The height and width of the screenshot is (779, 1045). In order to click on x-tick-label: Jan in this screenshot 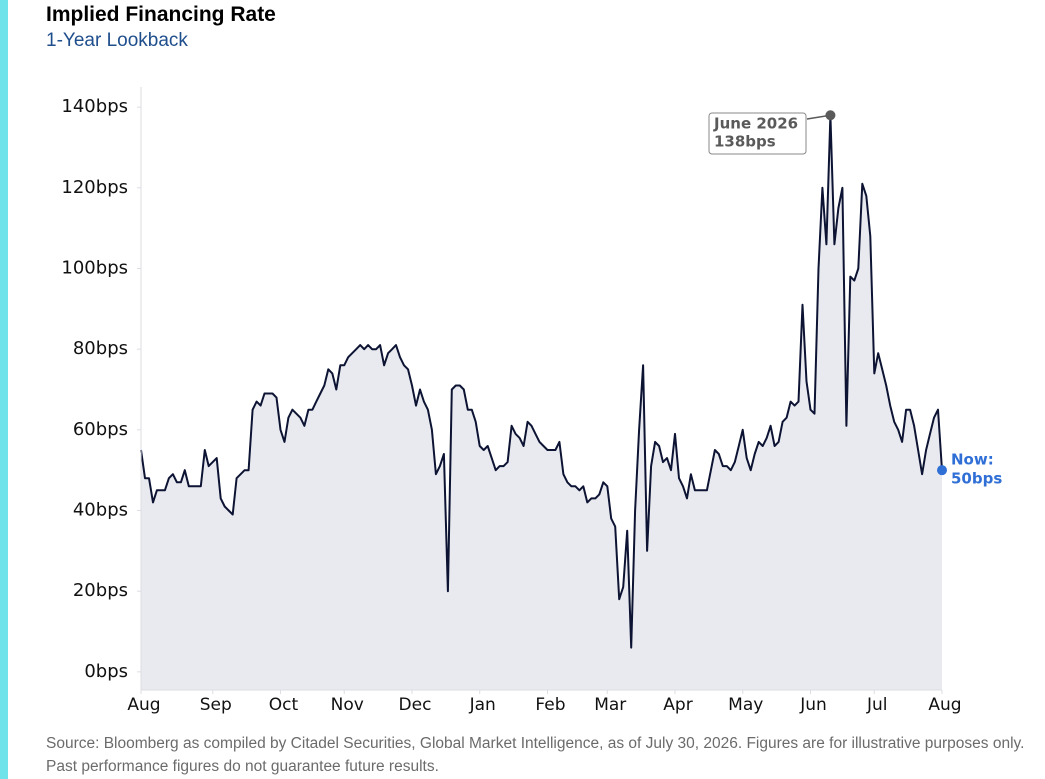, I will do `click(482, 705)`.